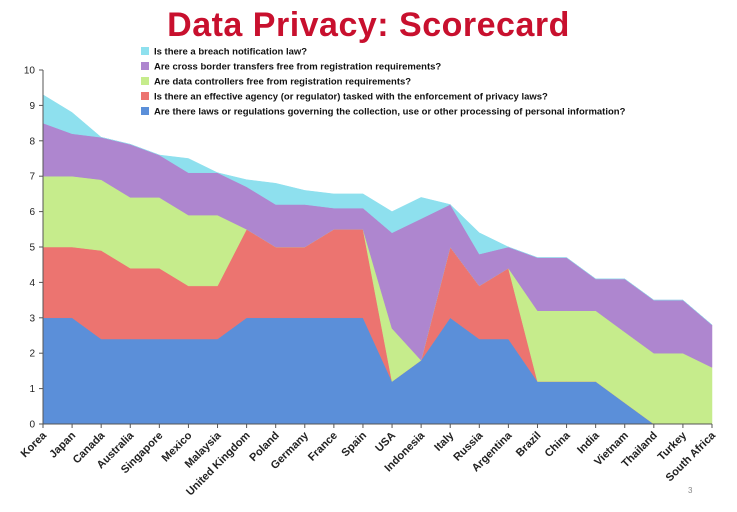  Describe the element at coordinates (32, 212) in the screenshot. I see `y-tick-label: 6` at that location.